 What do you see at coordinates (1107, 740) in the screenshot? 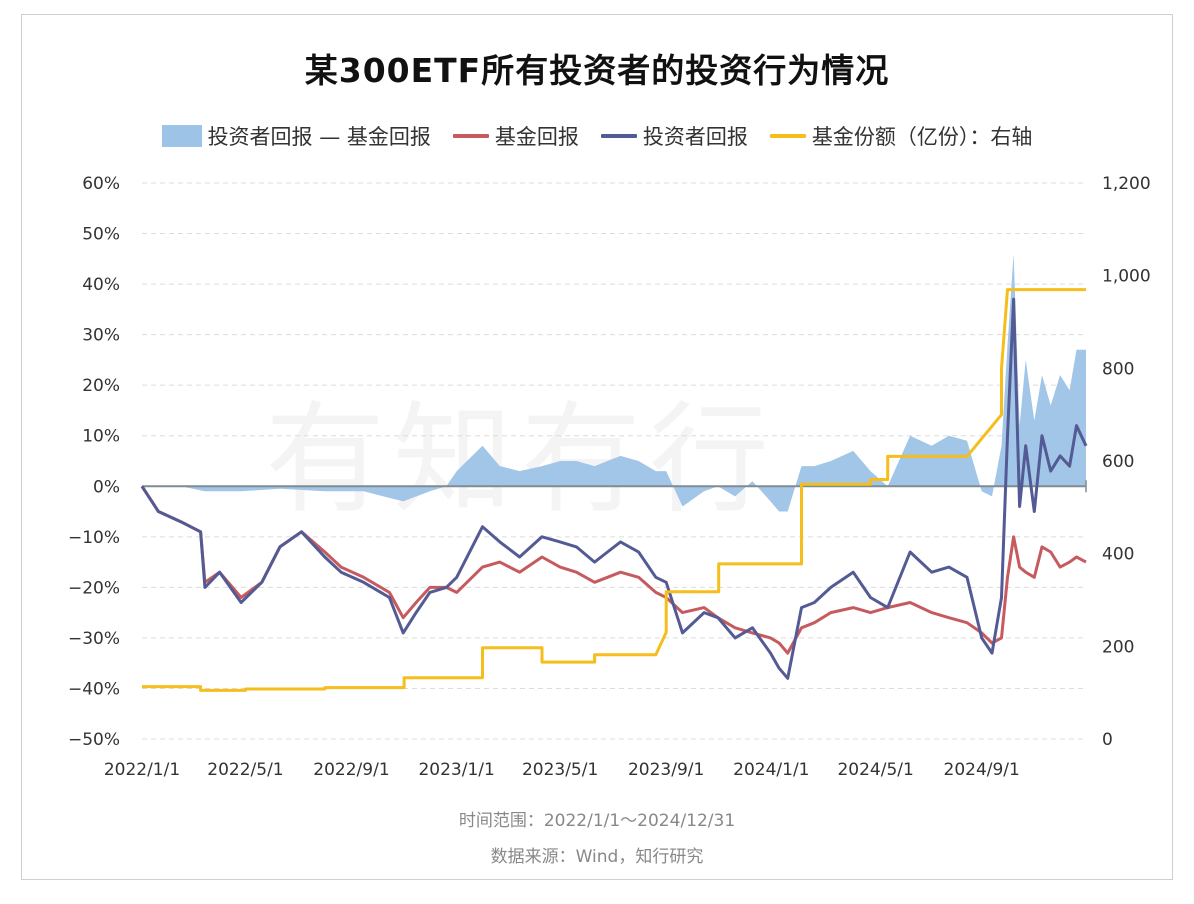
I see `y-right-tick-label: 0` at bounding box center [1107, 740].